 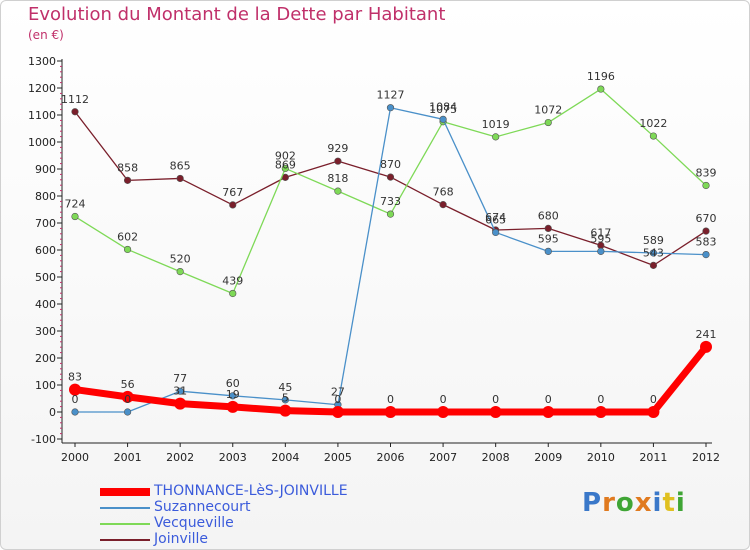 I want to click on data-label: 858, so click(x=127, y=167).